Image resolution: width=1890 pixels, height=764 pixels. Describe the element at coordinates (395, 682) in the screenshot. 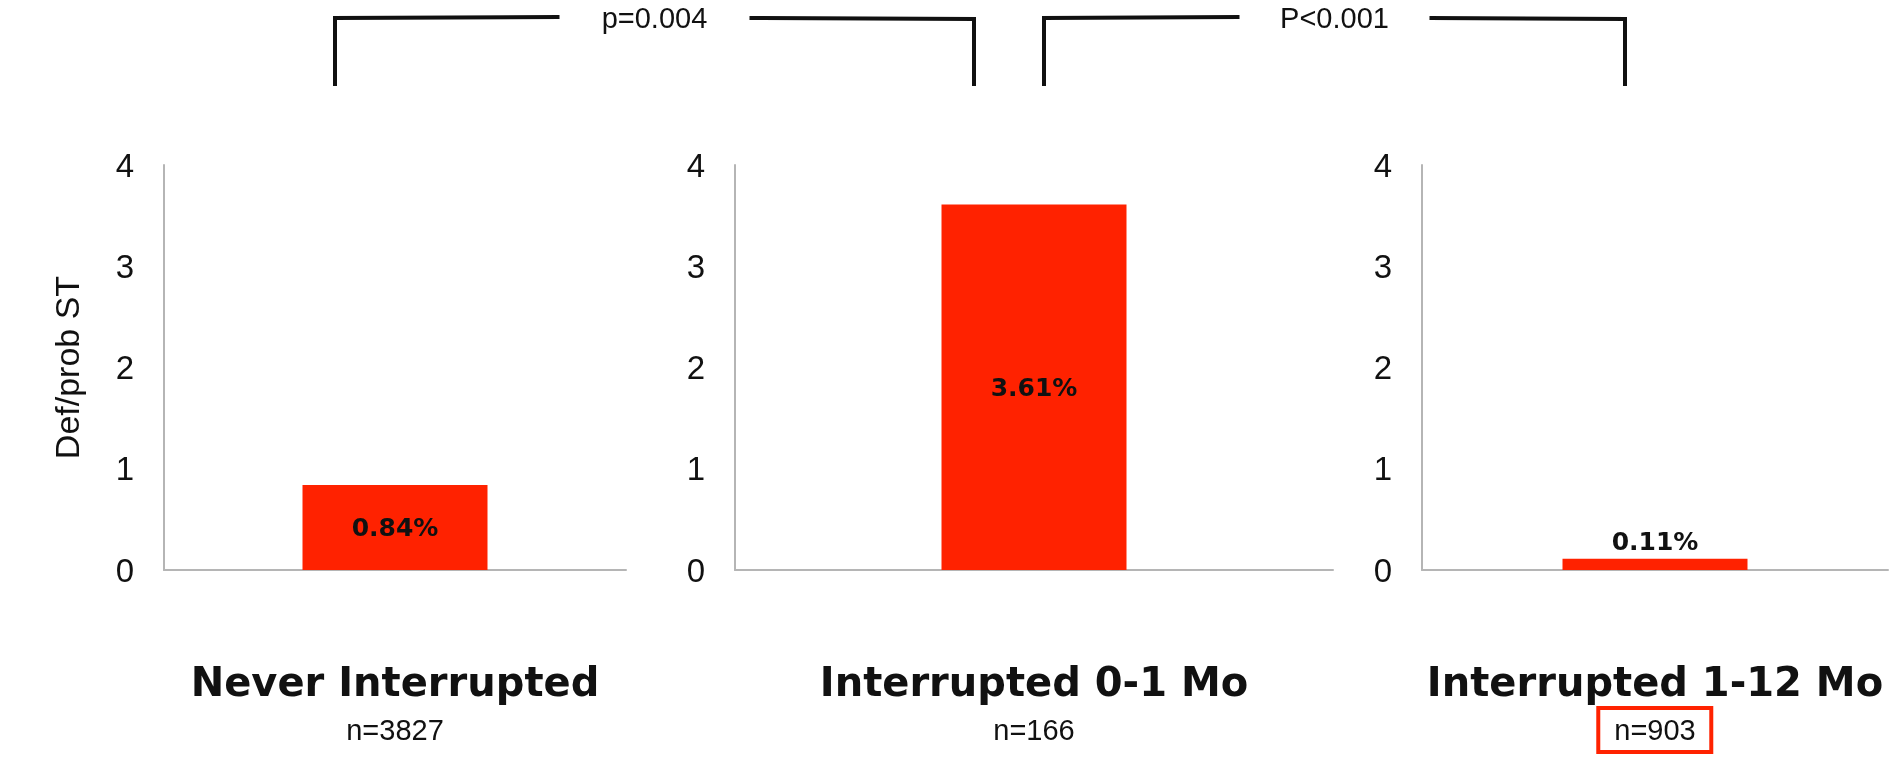

I see `x-axis-title: Never Interrupted` at that location.